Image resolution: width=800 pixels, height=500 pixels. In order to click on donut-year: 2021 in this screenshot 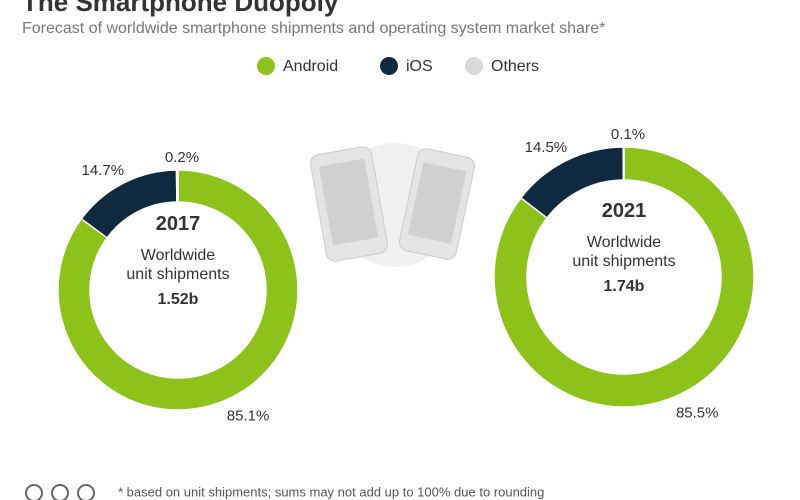, I will do `click(624, 211)`.